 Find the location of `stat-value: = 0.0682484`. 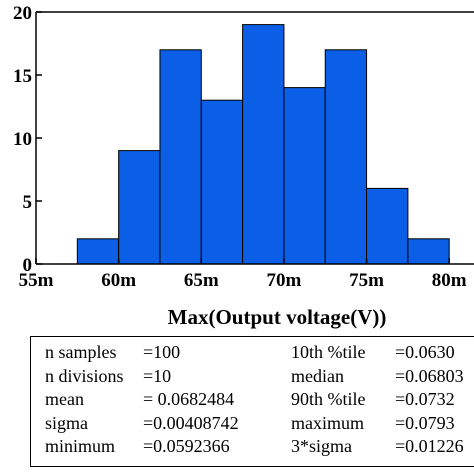

stat-value: = 0.0682484 is located at coordinates (189, 399).